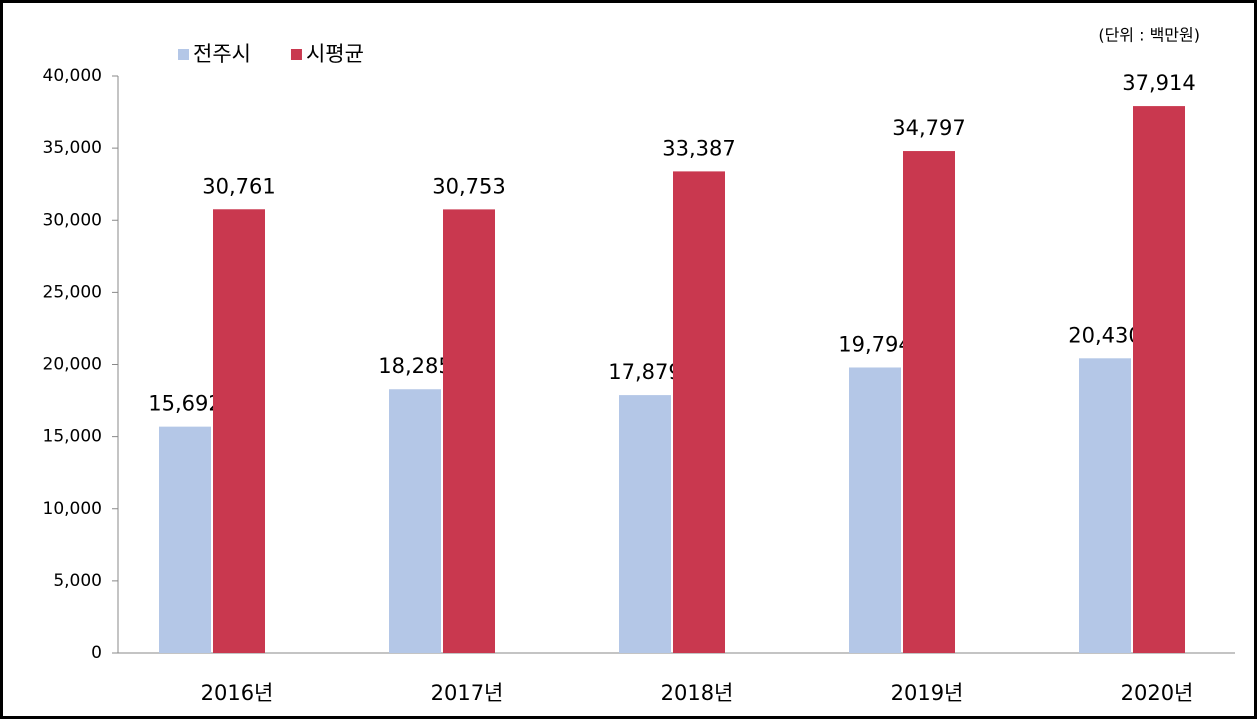 This screenshot has width=1257, height=719. Describe the element at coordinates (467, 693) in the screenshot. I see `x-tick-label: 2017년` at that location.